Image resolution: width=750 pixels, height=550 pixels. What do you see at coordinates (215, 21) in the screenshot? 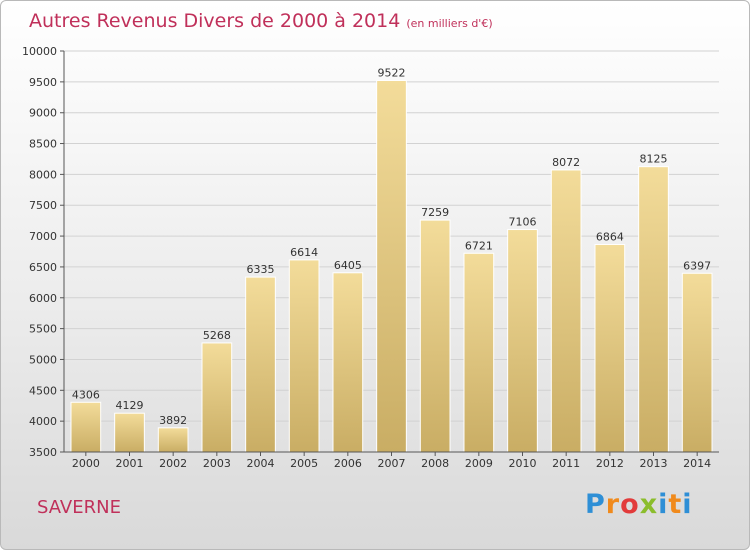
I see `chart-title-text: Autres Revenus Divers de 2000 à 2014` at bounding box center [215, 21].